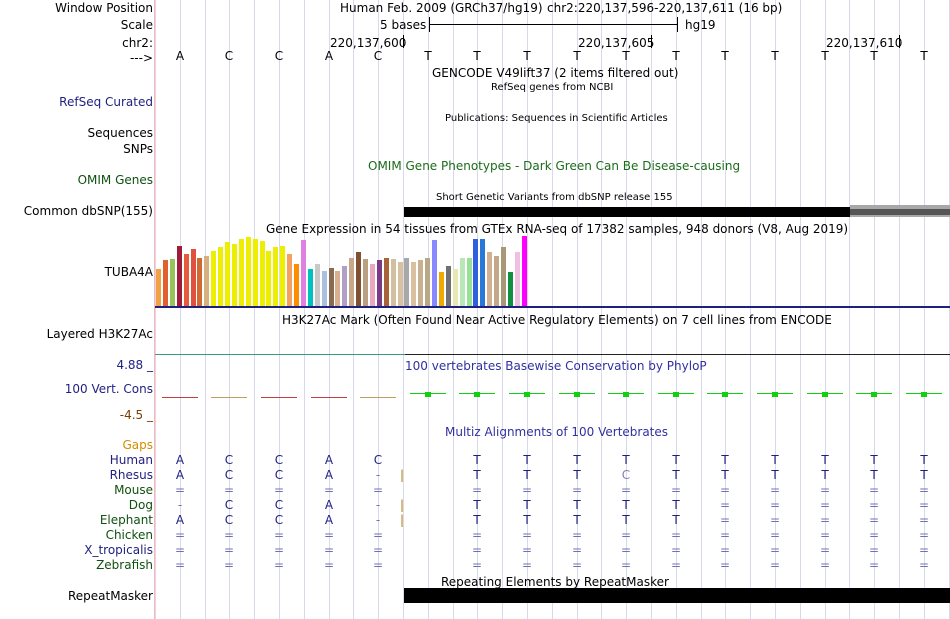  What do you see at coordinates (124, 565) in the screenshot?
I see `species-label: Zebrafish` at bounding box center [124, 565].